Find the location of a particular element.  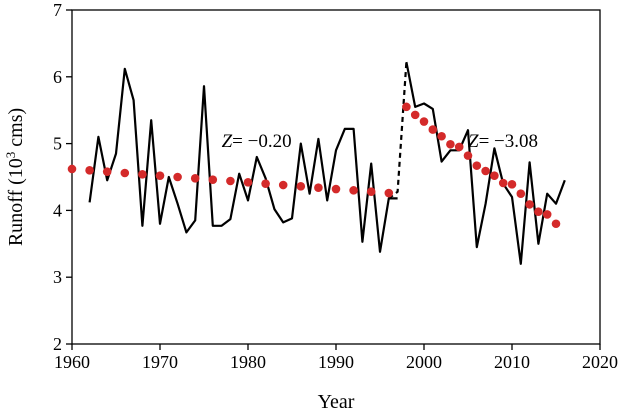

y-axis-title-tail: cms) is located at coordinates (16, 130).